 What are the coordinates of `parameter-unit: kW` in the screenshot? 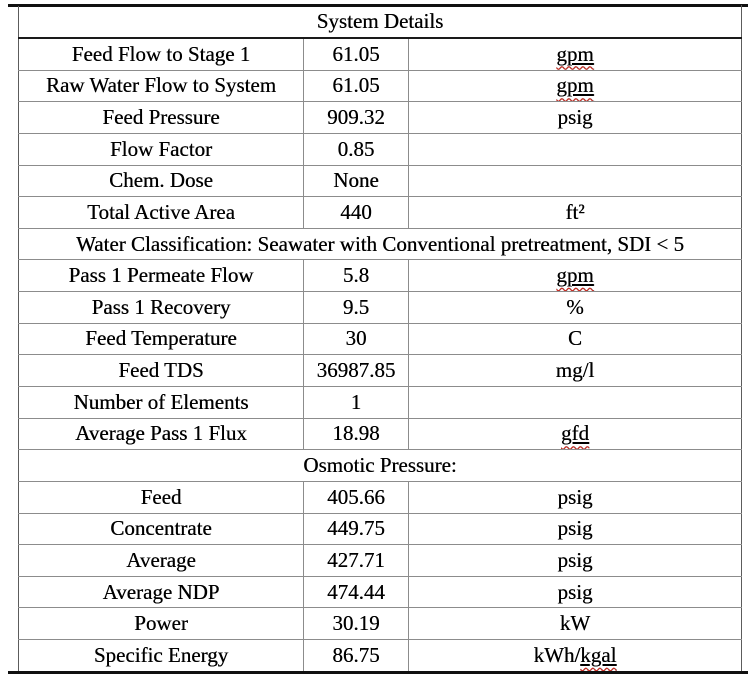 It's located at (575, 624).